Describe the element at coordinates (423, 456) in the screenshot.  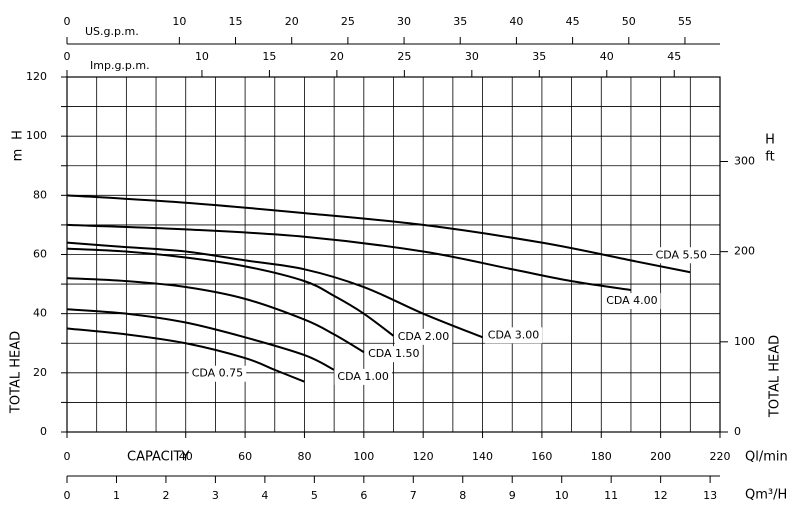
I see `x-tick-label: 120` at that location.